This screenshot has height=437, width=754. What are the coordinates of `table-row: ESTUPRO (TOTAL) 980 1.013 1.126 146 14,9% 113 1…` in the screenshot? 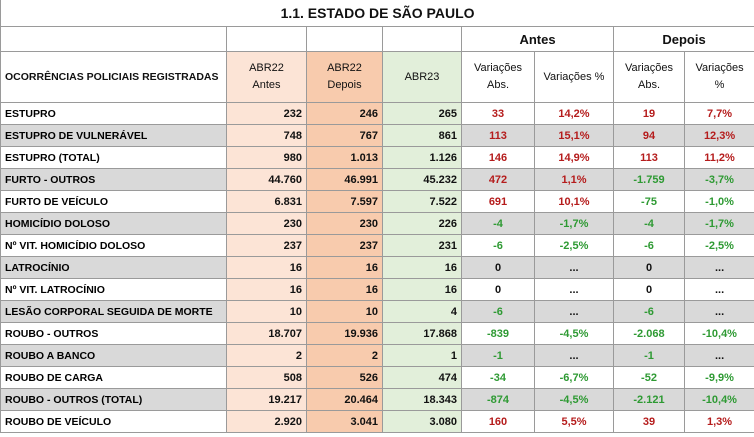 It's located at (377, 157).